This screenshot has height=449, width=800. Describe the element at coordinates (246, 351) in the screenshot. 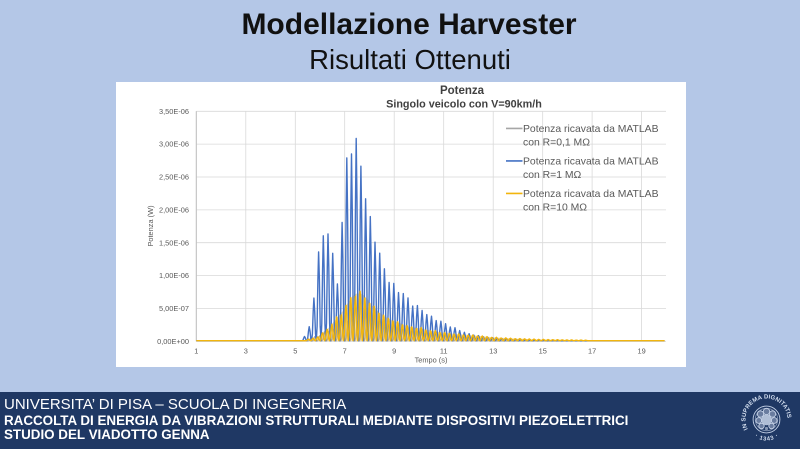

I see `svg-text: 3` at that location.